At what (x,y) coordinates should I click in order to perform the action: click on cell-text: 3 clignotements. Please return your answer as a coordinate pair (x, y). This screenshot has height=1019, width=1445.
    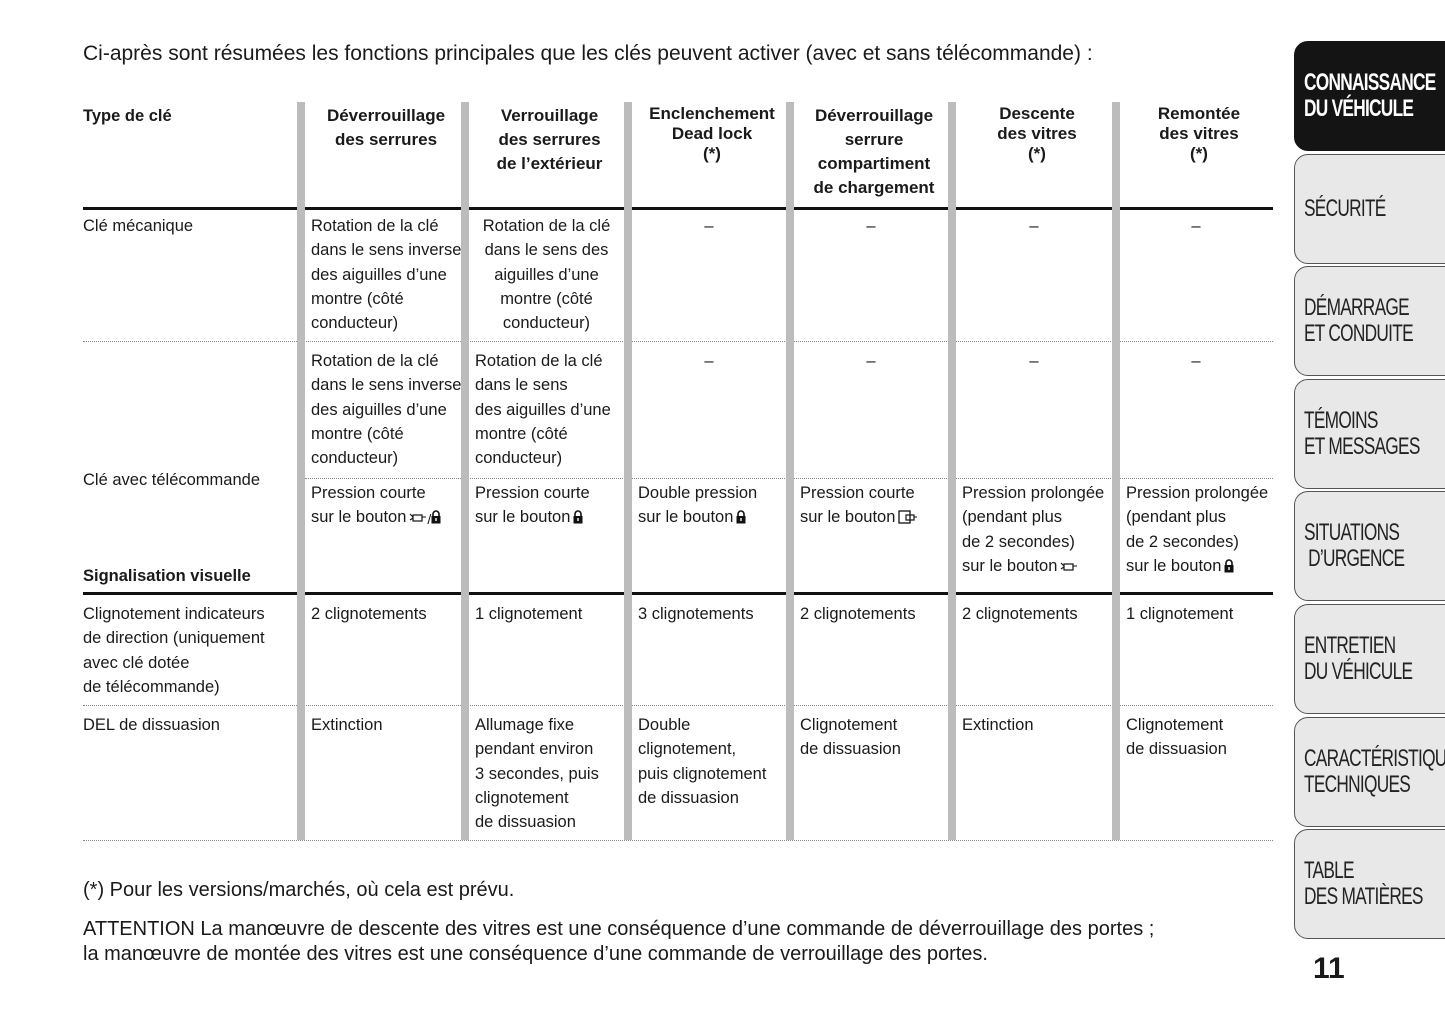
    Looking at the image, I should click on (696, 614).